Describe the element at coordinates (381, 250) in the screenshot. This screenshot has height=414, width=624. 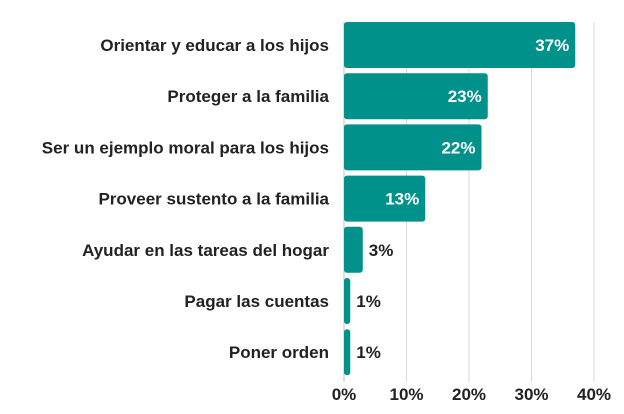
I see `data-label: 3%` at that location.